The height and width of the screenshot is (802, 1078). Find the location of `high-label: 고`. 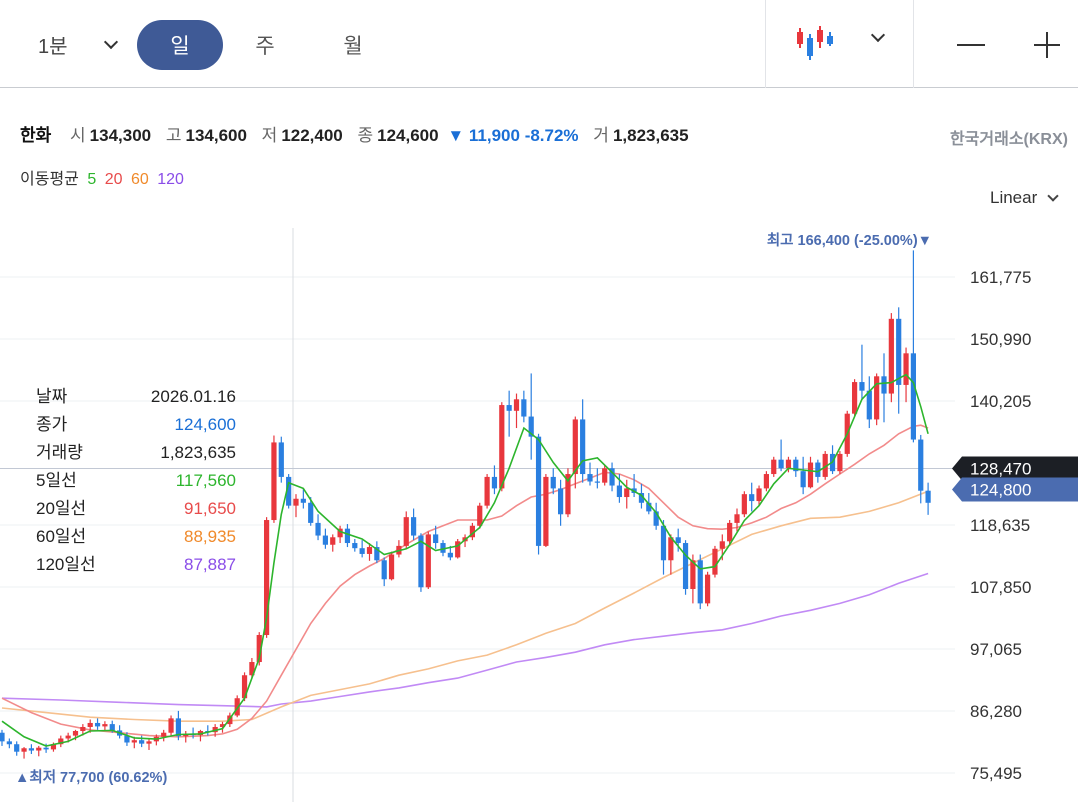

high-label: 고 is located at coordinates (173, 135).